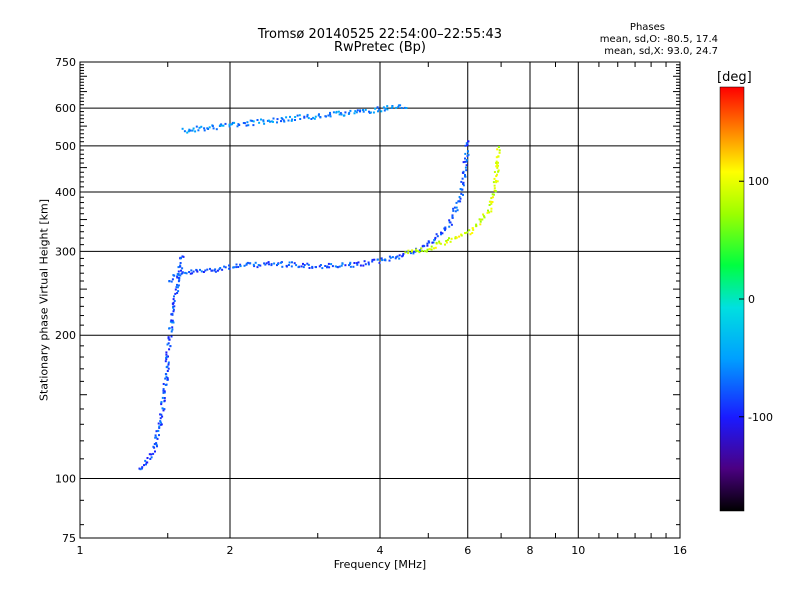 The height and width of the screenshot is (600, 800). I want to click on y-tick-label: 500, so click(65, 146).